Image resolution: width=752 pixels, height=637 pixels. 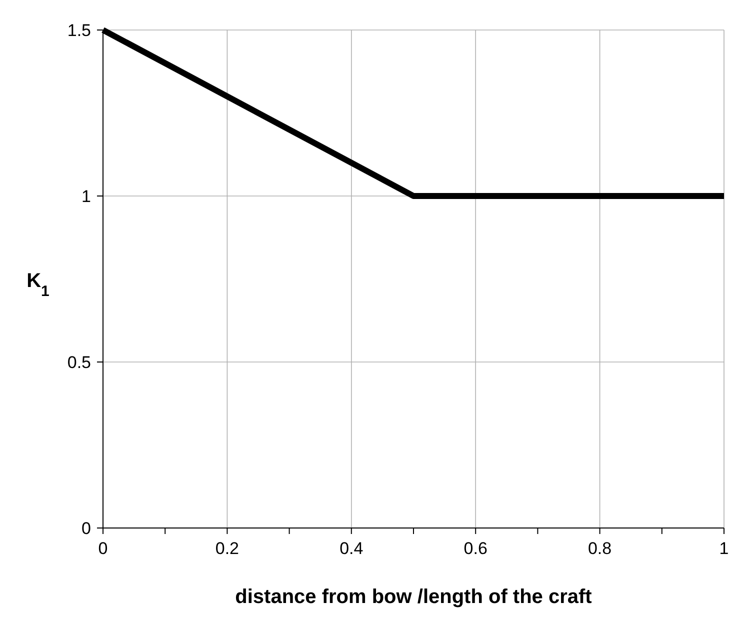 I want to click on x-tick-label: 0, so click(x=103, y=548).